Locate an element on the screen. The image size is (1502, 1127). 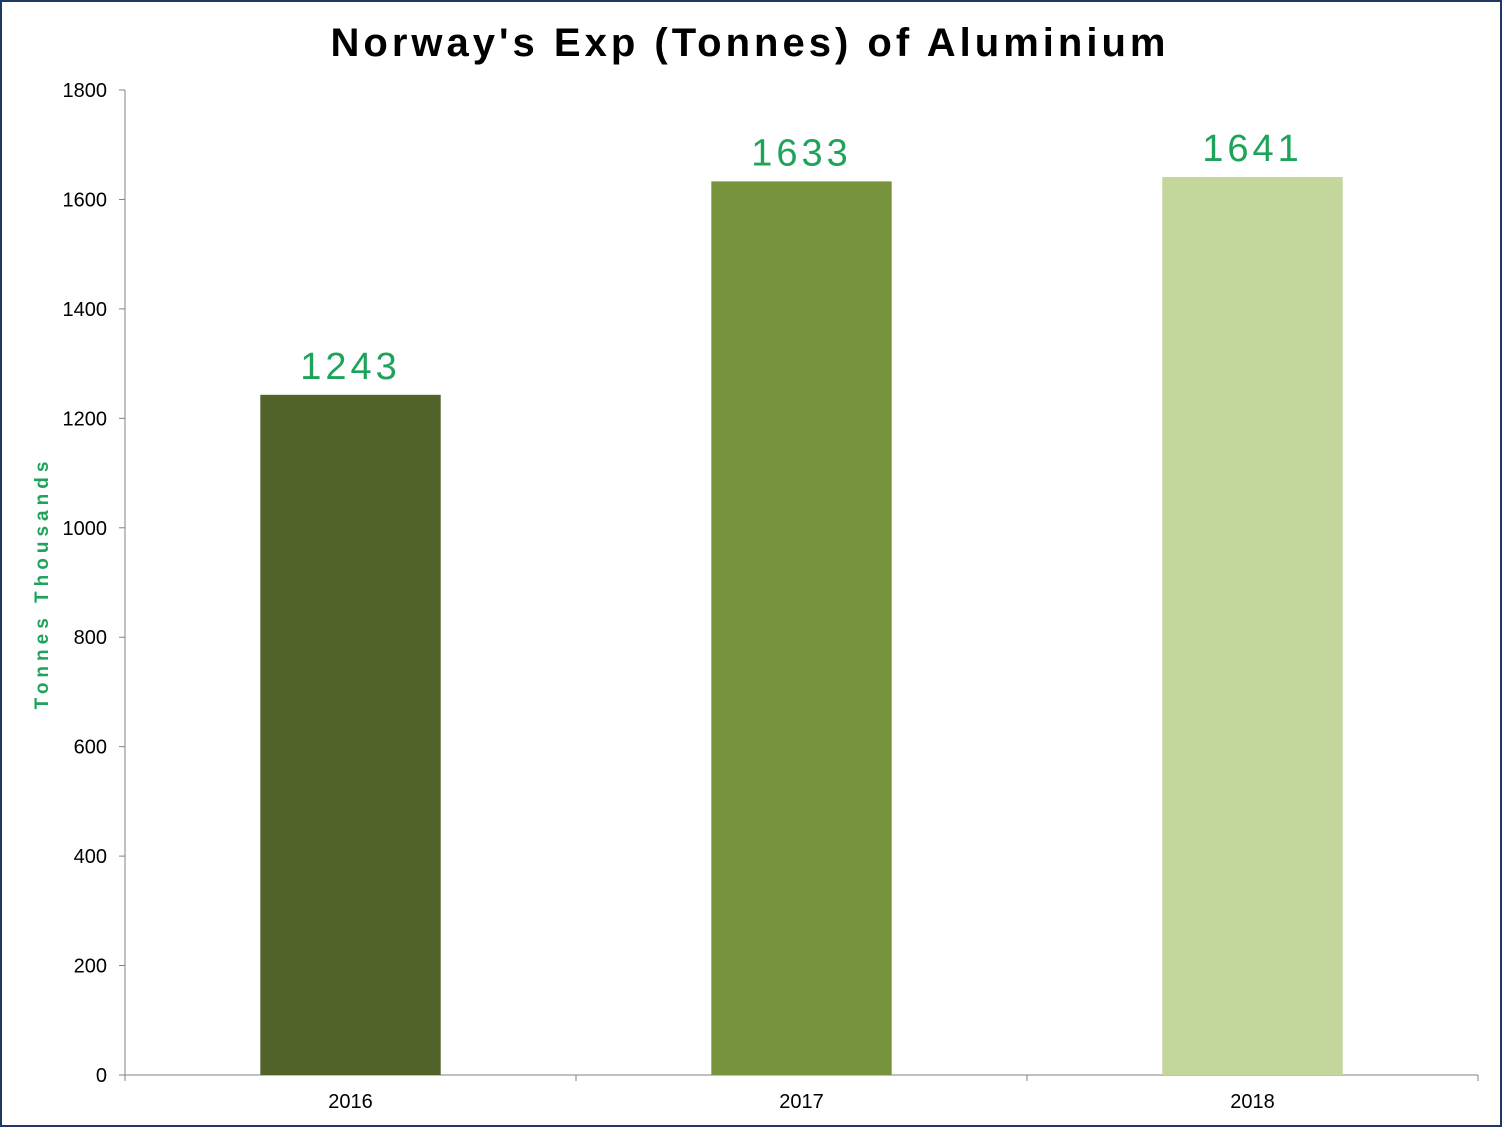
x-tick-label-2016: 2016 is located at coordinates (350, 1102).